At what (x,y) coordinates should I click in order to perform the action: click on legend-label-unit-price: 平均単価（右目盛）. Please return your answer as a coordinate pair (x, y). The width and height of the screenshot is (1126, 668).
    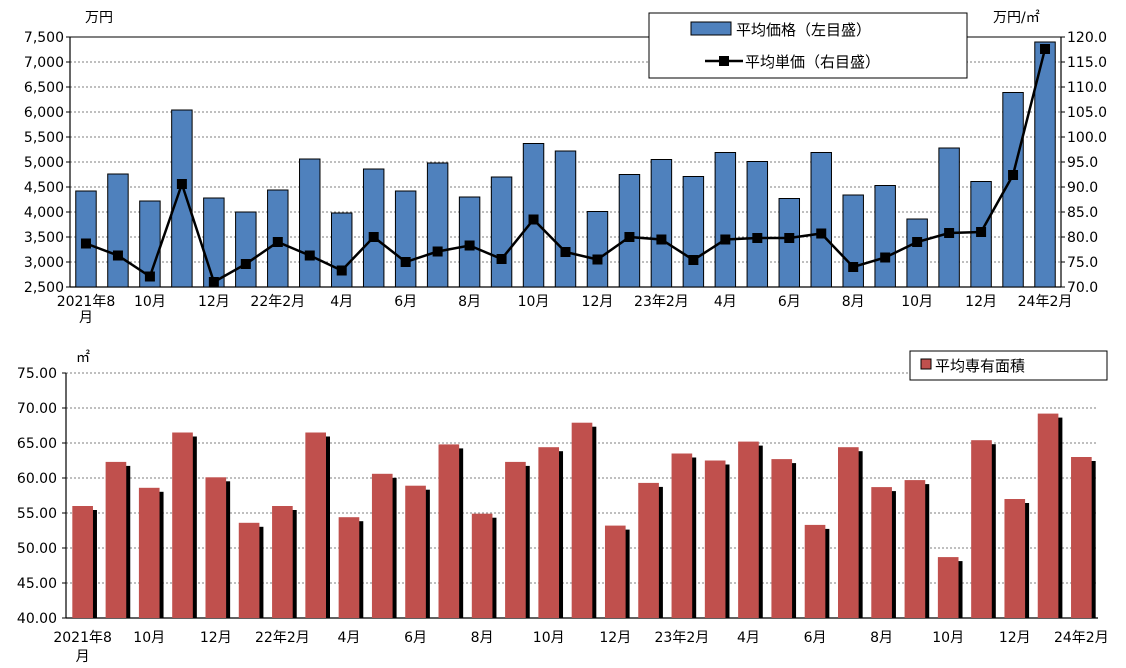
    Looking at the image, I should click on (812, 62).